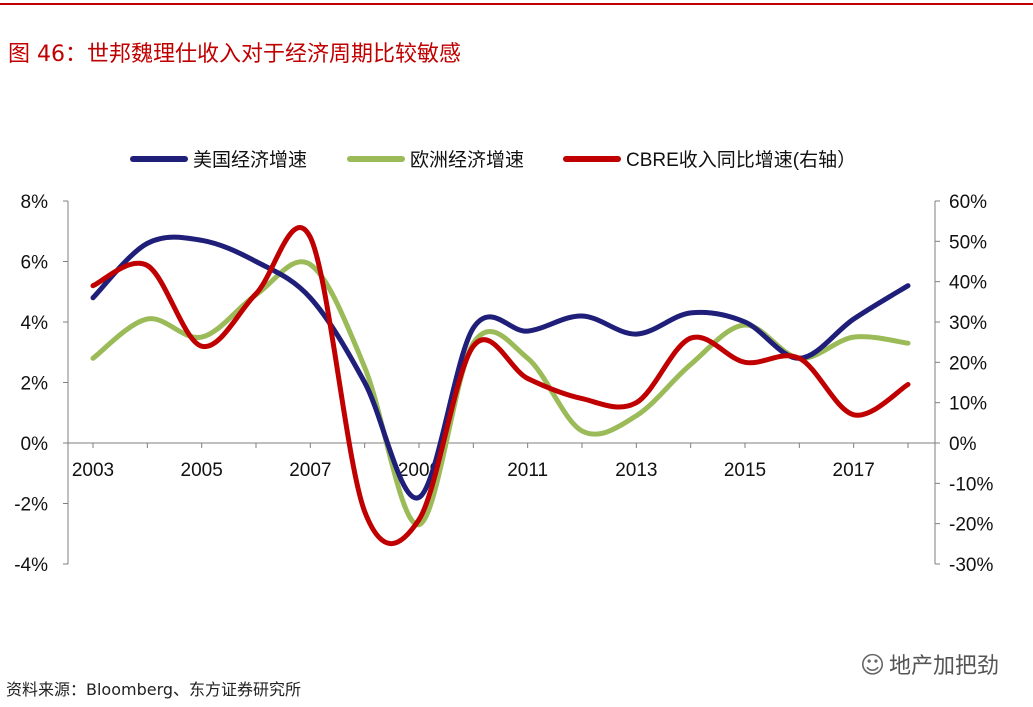 The image size is (1033, 707). Describe the element at coordinates (35, 323) in the screenshot. I see `left-tick-label: 4%` at that location.